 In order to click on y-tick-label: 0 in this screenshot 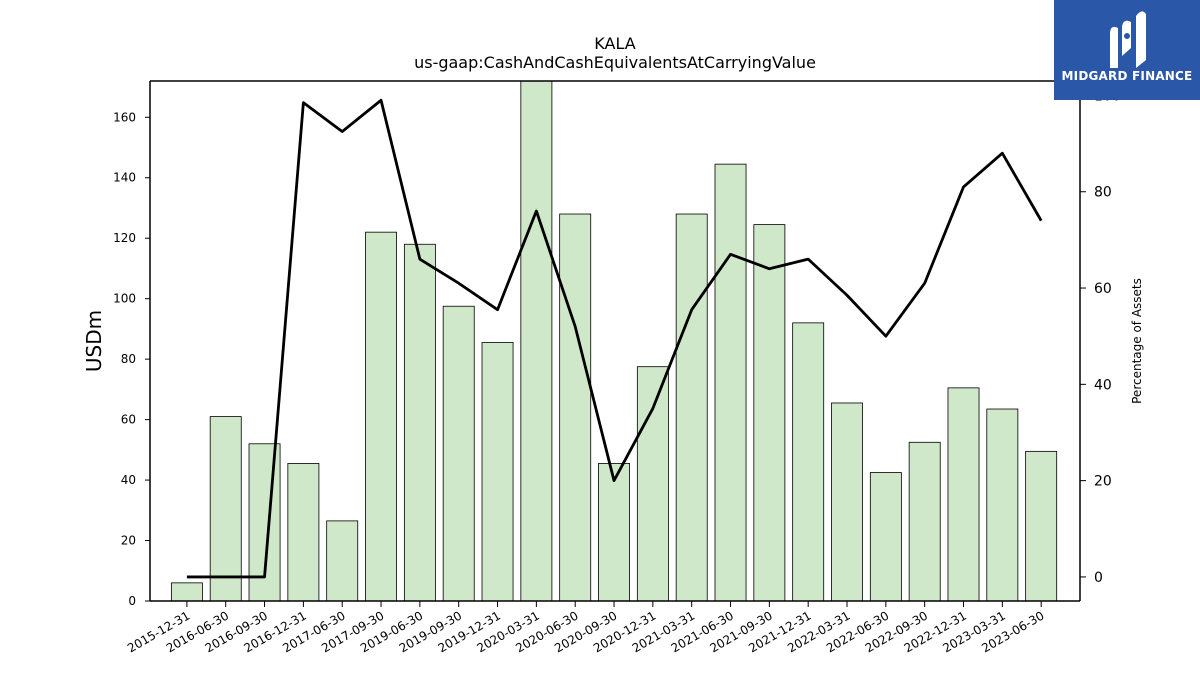, I will do `click(132, 601)`.